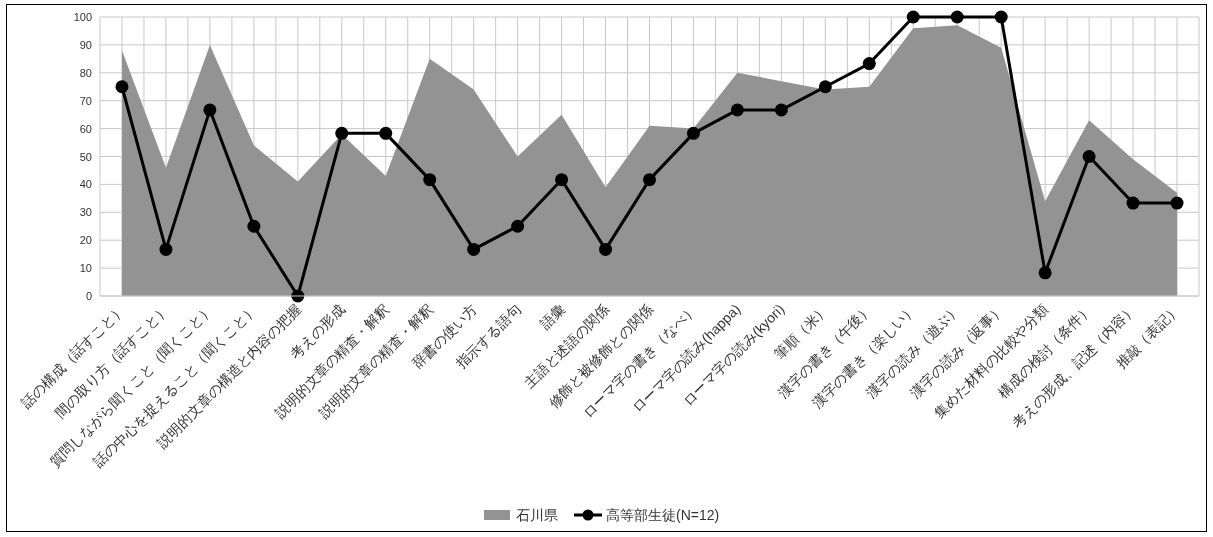 The width and height of the screenshot is (1213, 537). What do you see at coordinates (85, 268) in the screenshot?
I see `y-tick-label: 10` at bounding box center [85, 268].